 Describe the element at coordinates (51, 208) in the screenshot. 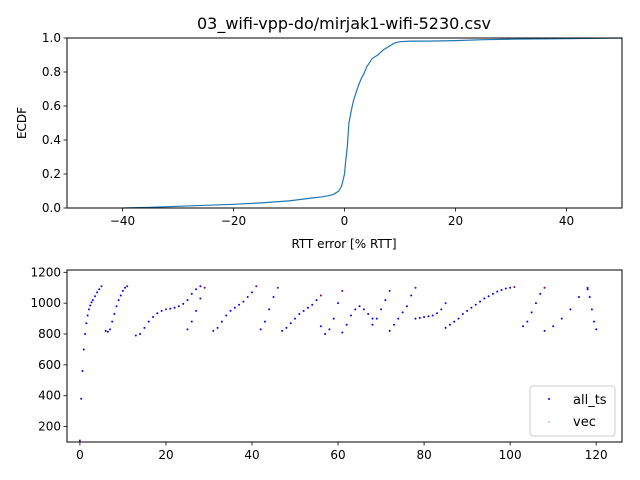

I see `y-tick-label: 0.0` at that location.